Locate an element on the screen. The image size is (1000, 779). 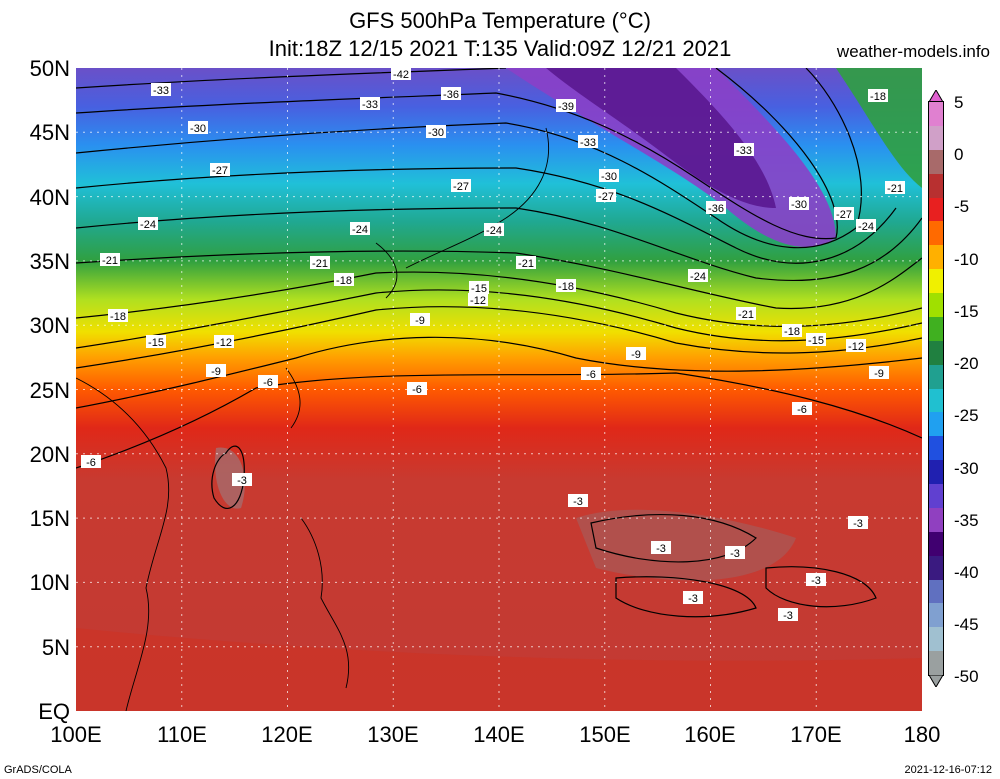
lat-label: 15N is located at coordinates (49, 518).